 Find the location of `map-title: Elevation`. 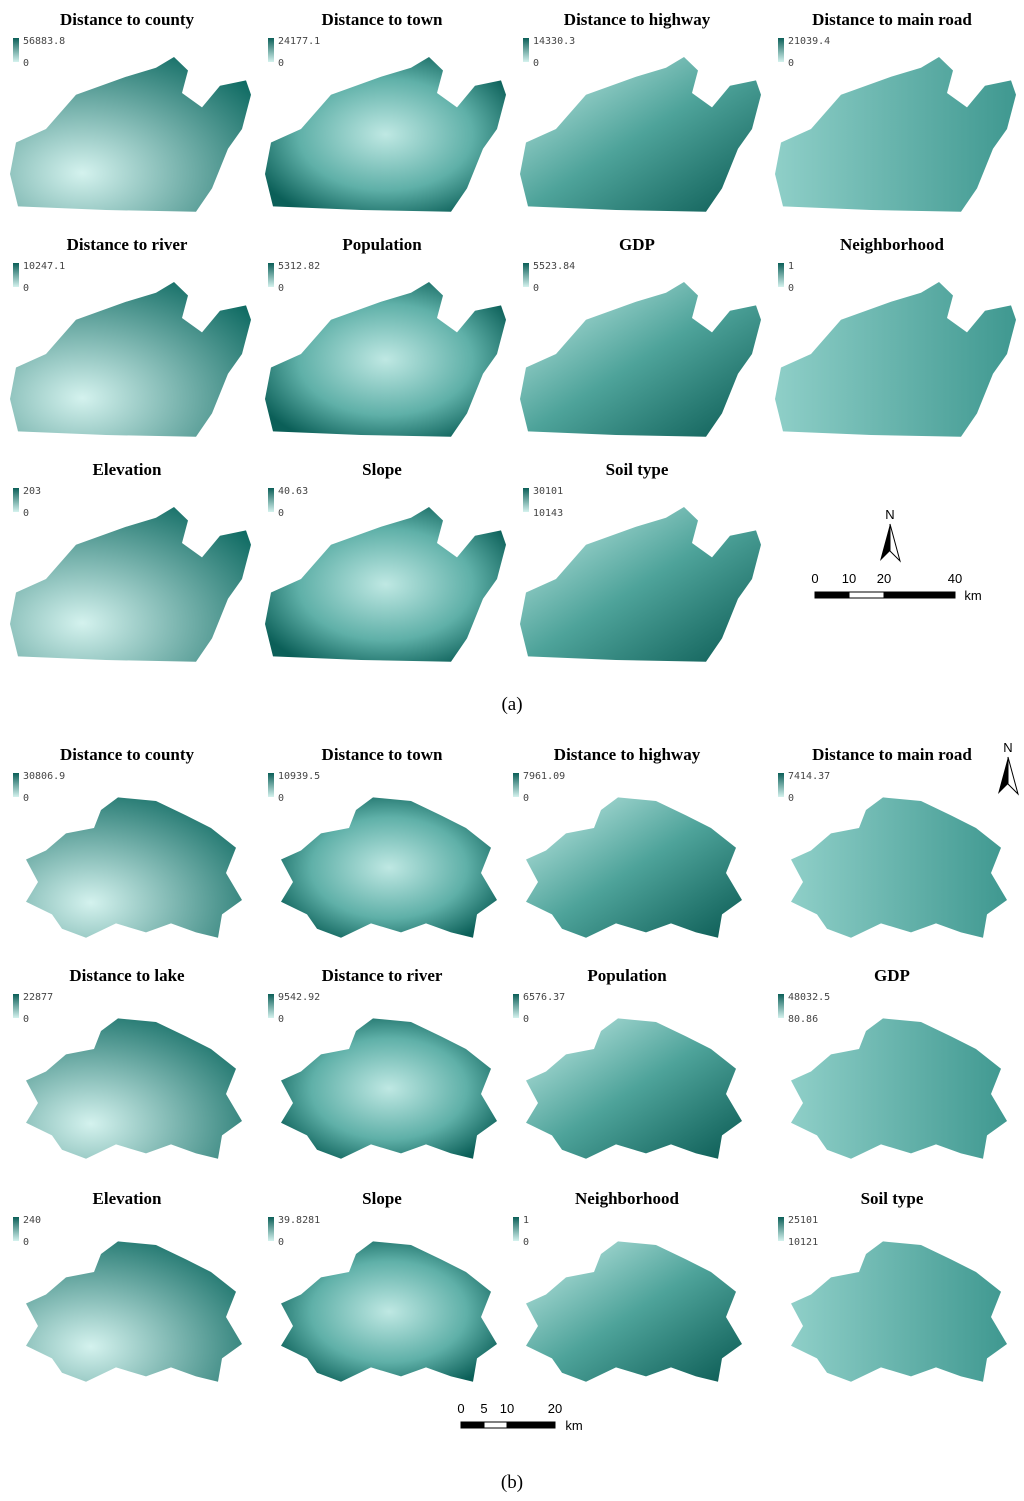

map-title: Elevation is located at coordinates (127, 469).